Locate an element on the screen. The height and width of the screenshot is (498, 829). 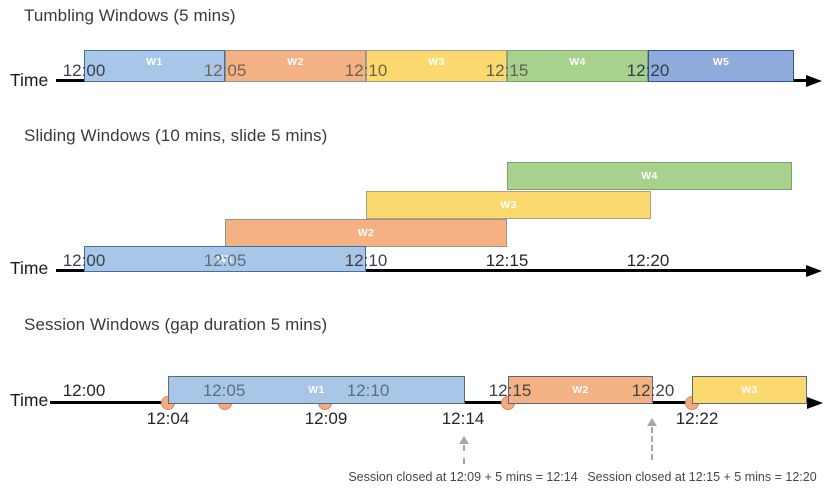
section-title: Session Windows (gap duration 5 mins) is located at coordinates (176, 324).